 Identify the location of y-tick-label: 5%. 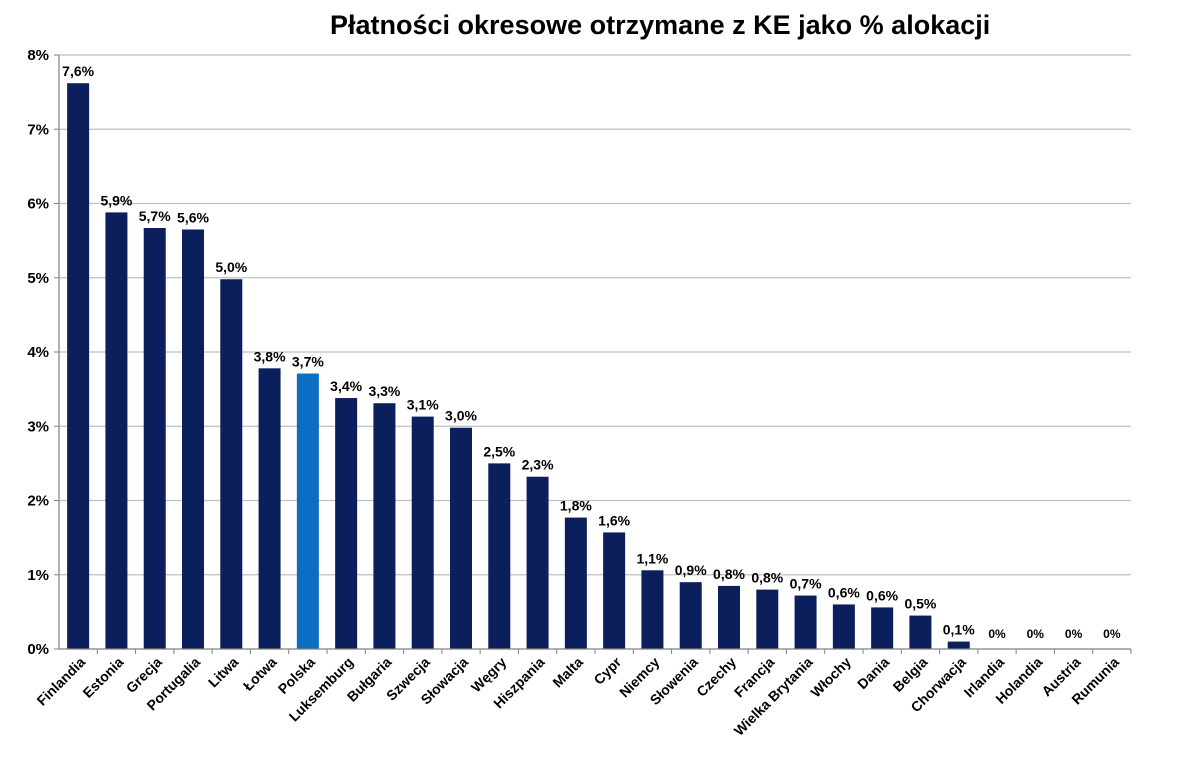
(38, 278).